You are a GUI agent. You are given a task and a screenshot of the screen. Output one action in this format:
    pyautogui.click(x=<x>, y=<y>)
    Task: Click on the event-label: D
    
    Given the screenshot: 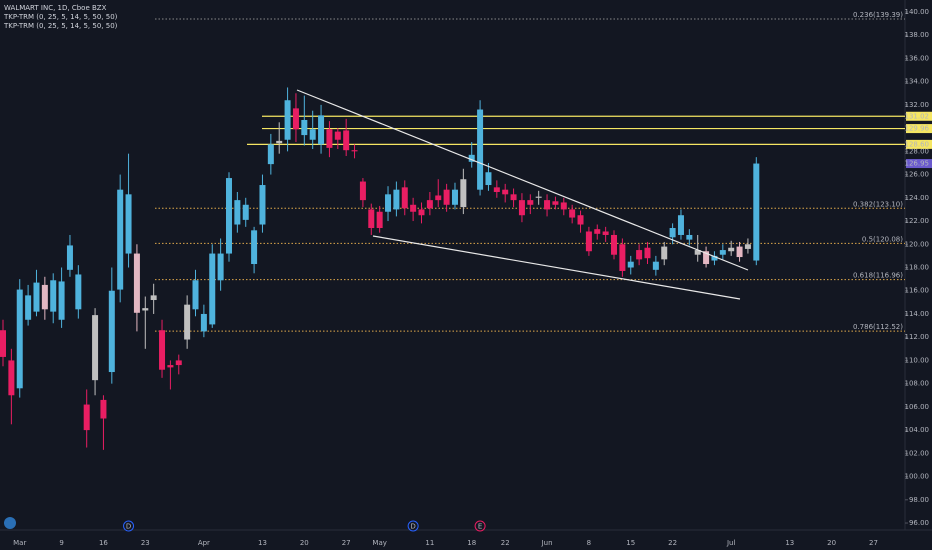 What is the action you would take?
    pyautogui.click(x=128, y=527)
    